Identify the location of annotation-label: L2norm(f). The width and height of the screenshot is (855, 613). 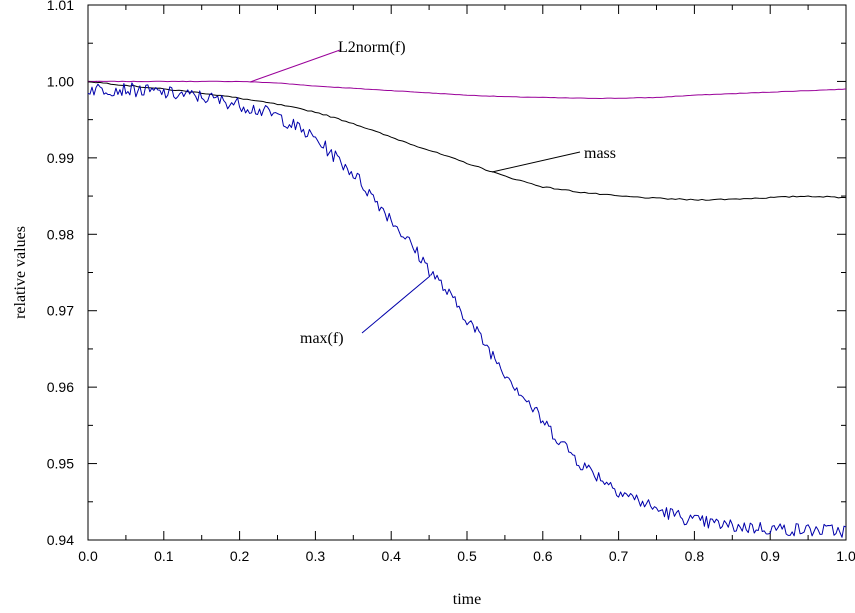
(372, 47).